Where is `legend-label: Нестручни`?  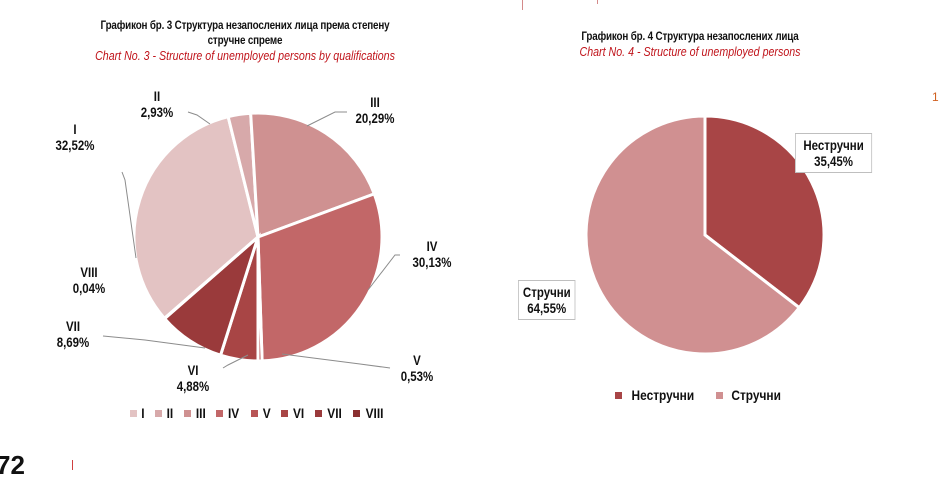 legend-label: Нестручни is located at coordinates (663, 395).